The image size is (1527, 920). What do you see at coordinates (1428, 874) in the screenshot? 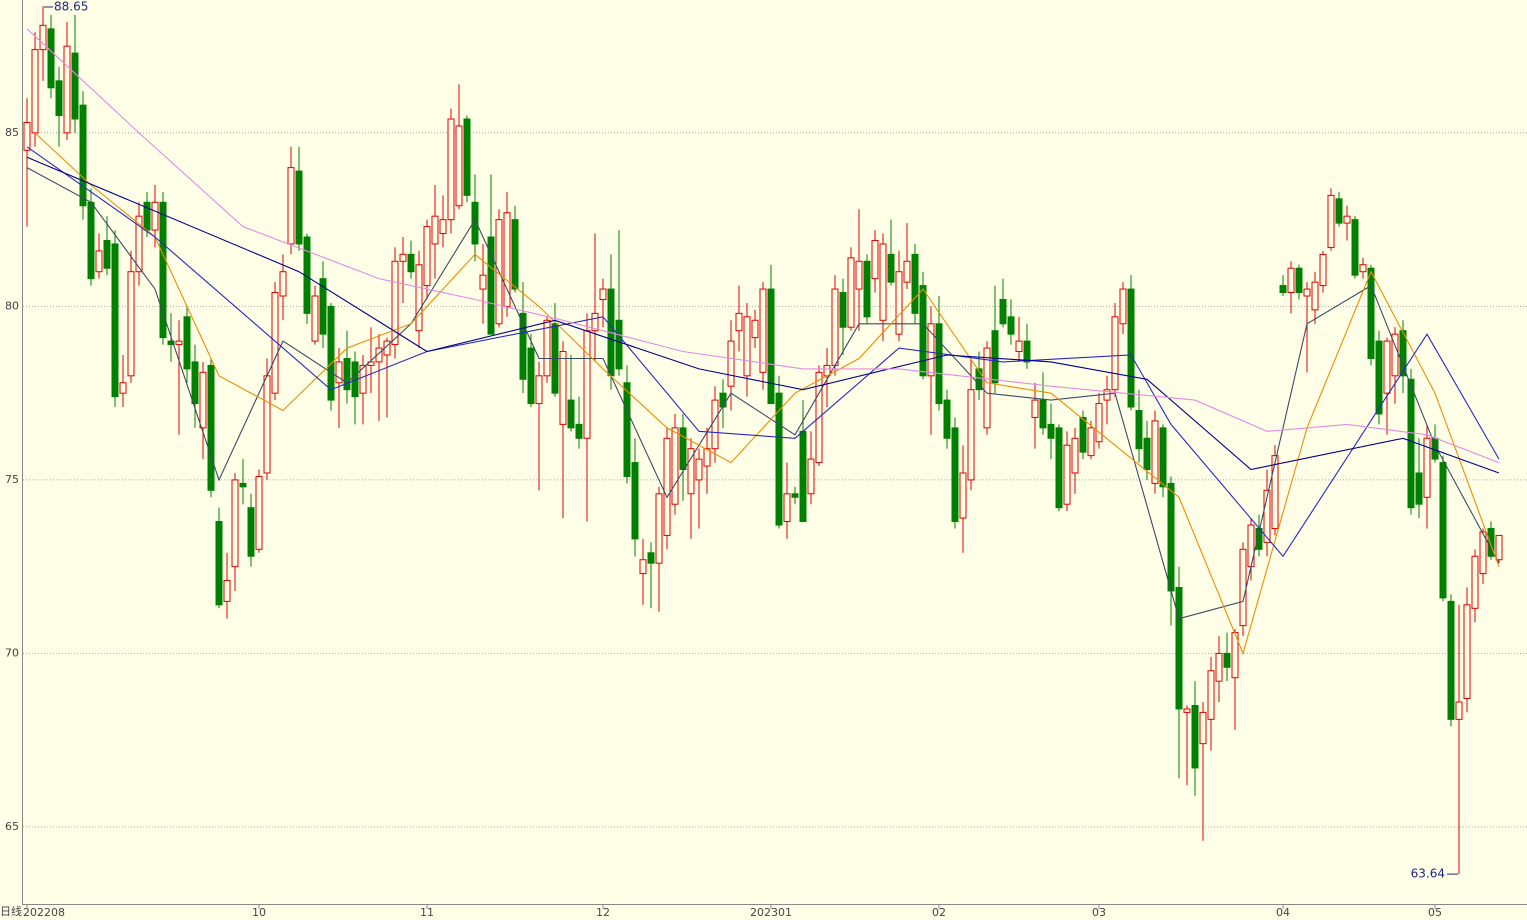
I see `min-label: 63.64` at bounding box center [1428, 874].